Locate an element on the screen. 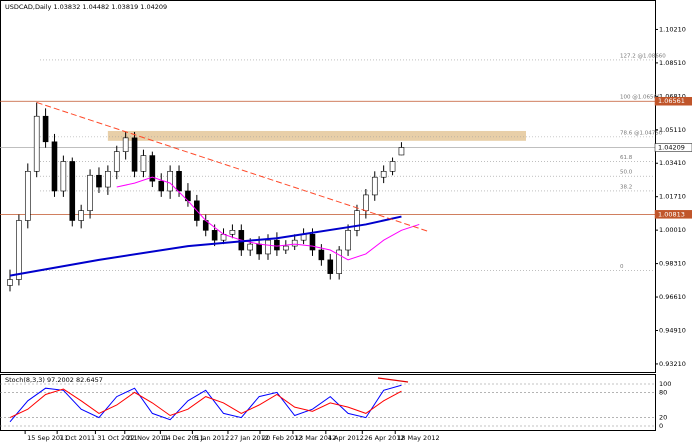  x-tick-label: 22 Nov 2011 is located at coordinates (148, 438).